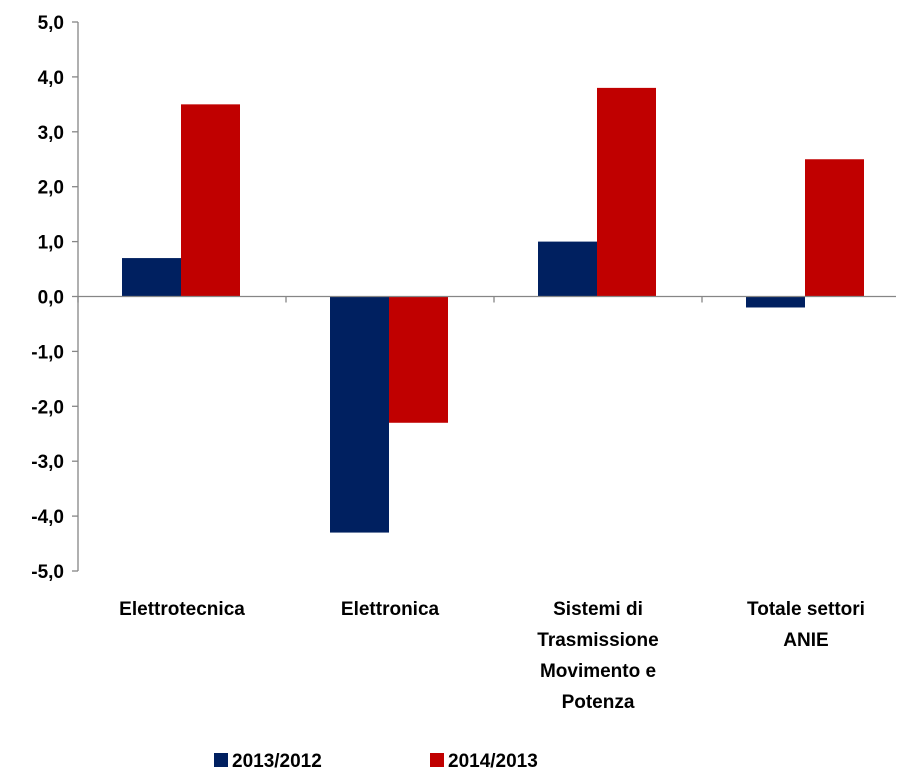 This screenshot has height=773, width=904. What do you see at coordinates (51, 133) in the screenshot?
I see `y-tick-label: 3,0` at bounding box center [51, 133].